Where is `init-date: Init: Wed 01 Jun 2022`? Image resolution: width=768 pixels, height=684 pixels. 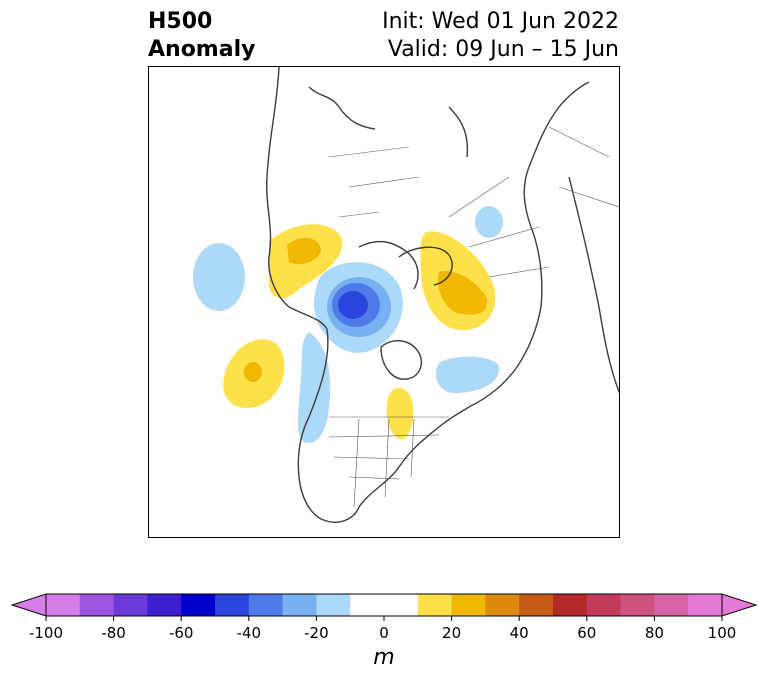
init-date: Init: Wed 01 Jun 2022 is located at coordinates (500, 21).